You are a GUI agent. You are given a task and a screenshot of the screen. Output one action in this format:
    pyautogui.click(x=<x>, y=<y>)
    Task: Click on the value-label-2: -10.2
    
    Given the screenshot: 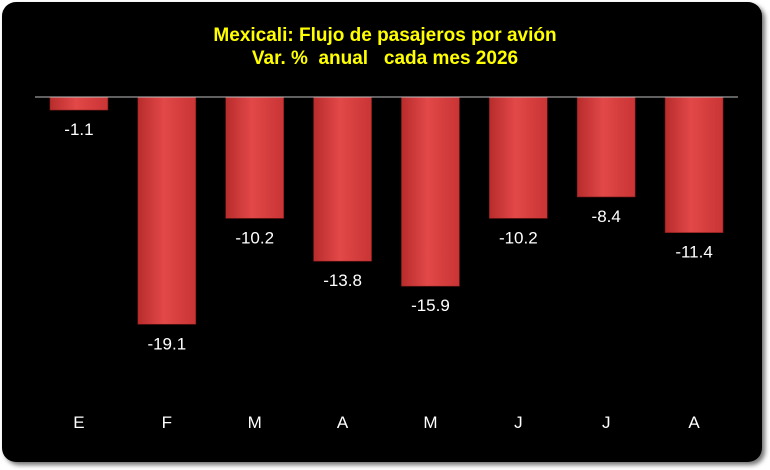 What is the action you would take?
    pyautogui.click(x=254, y=237)
    